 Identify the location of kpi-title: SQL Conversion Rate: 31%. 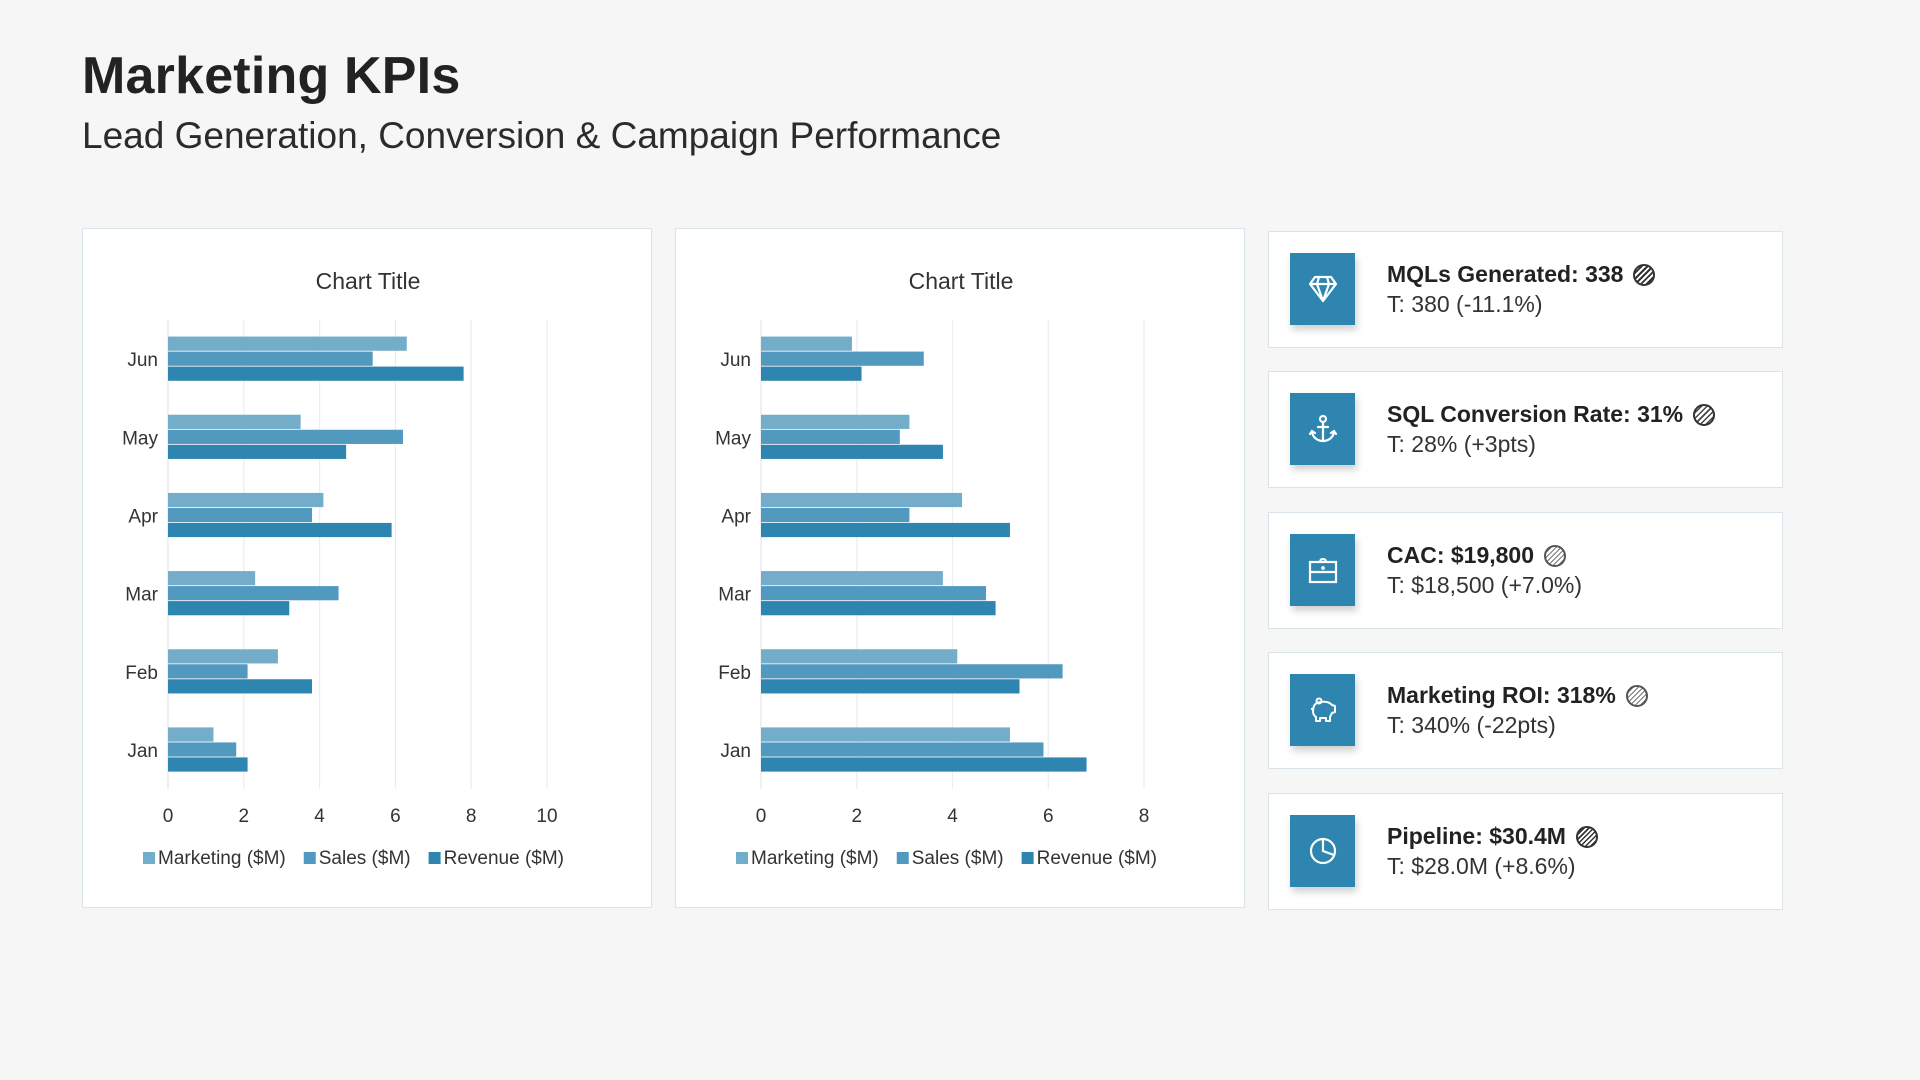
(1535, 414).